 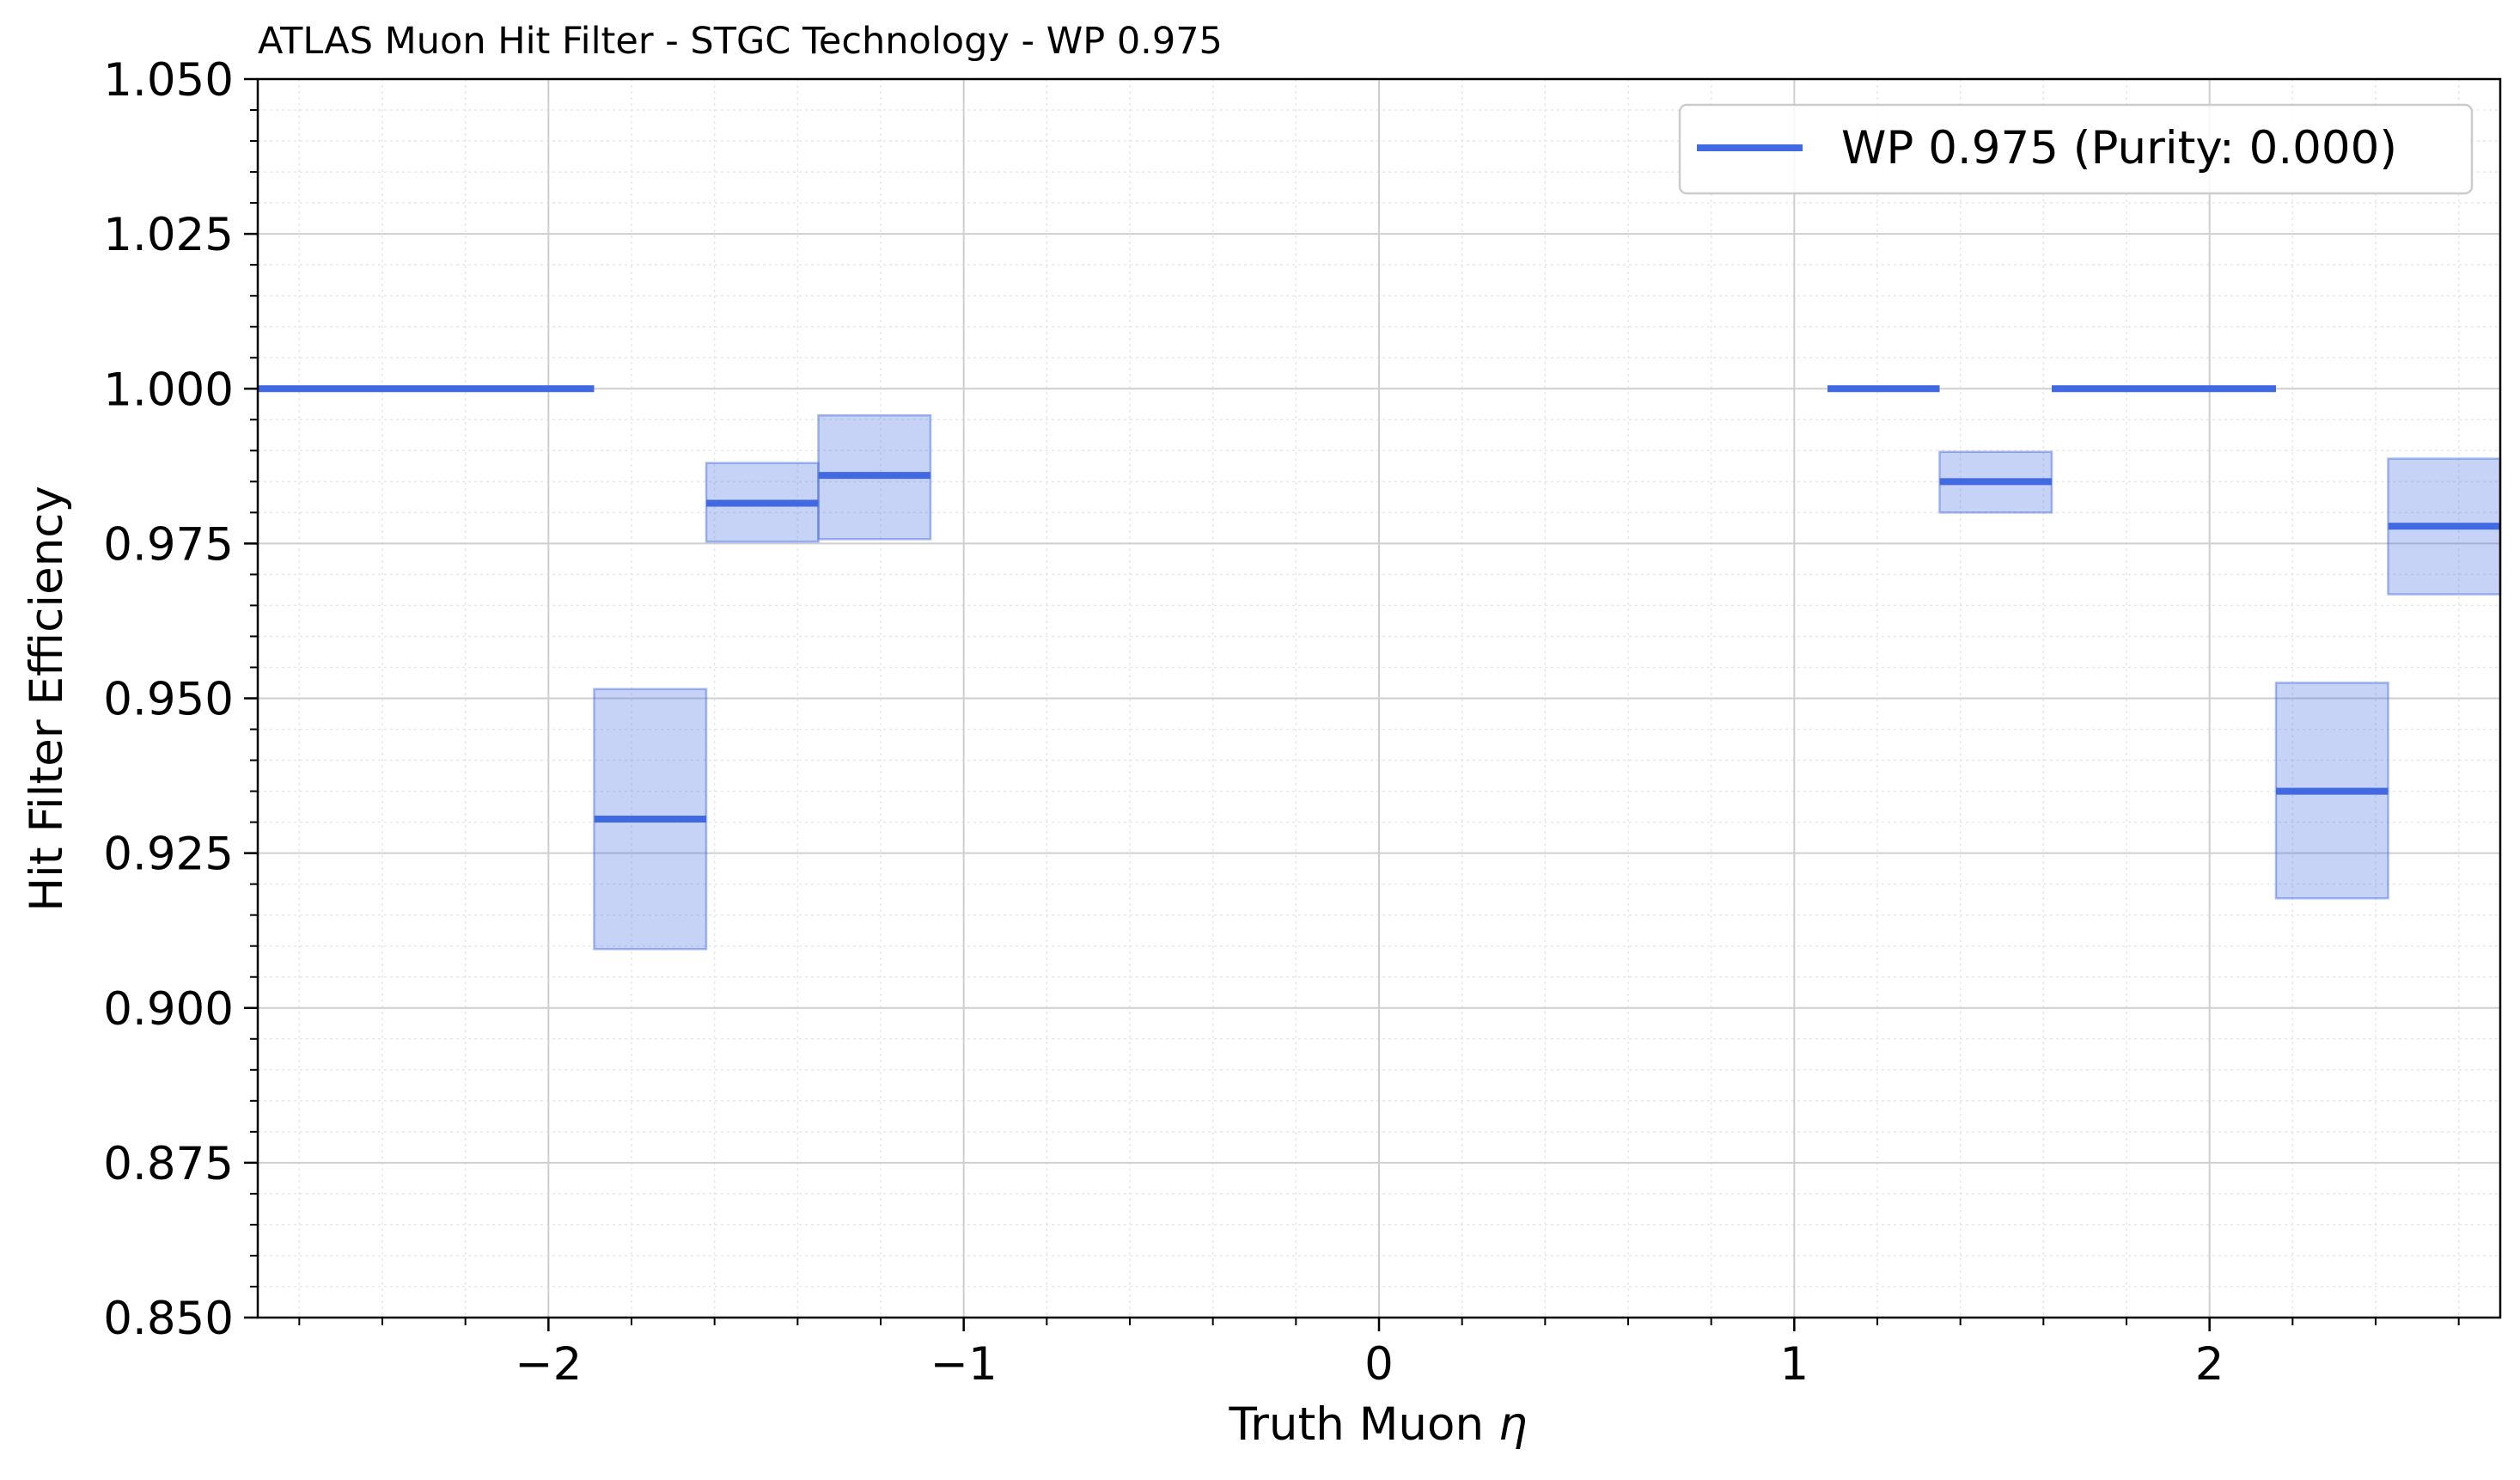 I want to click on x-axis-label-text: Truth Muon, so click(x=1363, y=1424).